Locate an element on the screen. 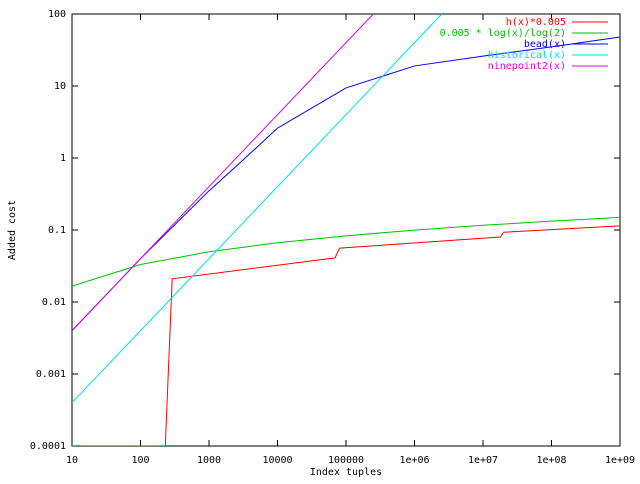 This screenshot has width=640, height=484. y-axis-label: Added cost is located at coordinates (12, 230).